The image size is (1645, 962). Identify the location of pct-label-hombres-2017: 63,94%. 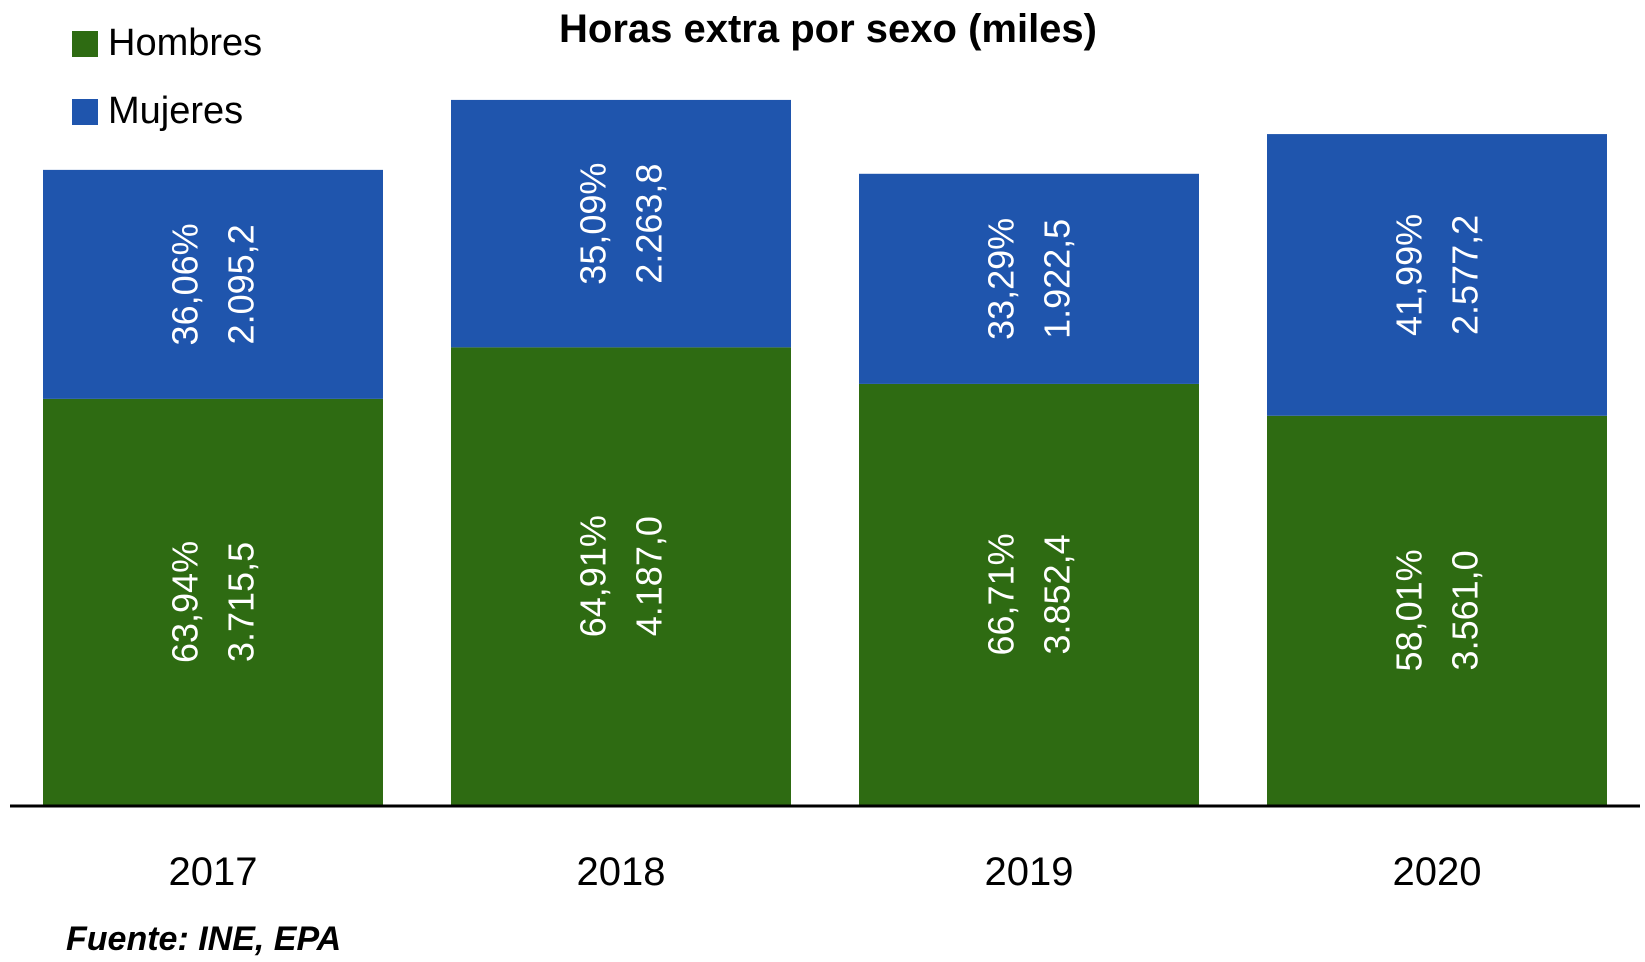
(185, 602).